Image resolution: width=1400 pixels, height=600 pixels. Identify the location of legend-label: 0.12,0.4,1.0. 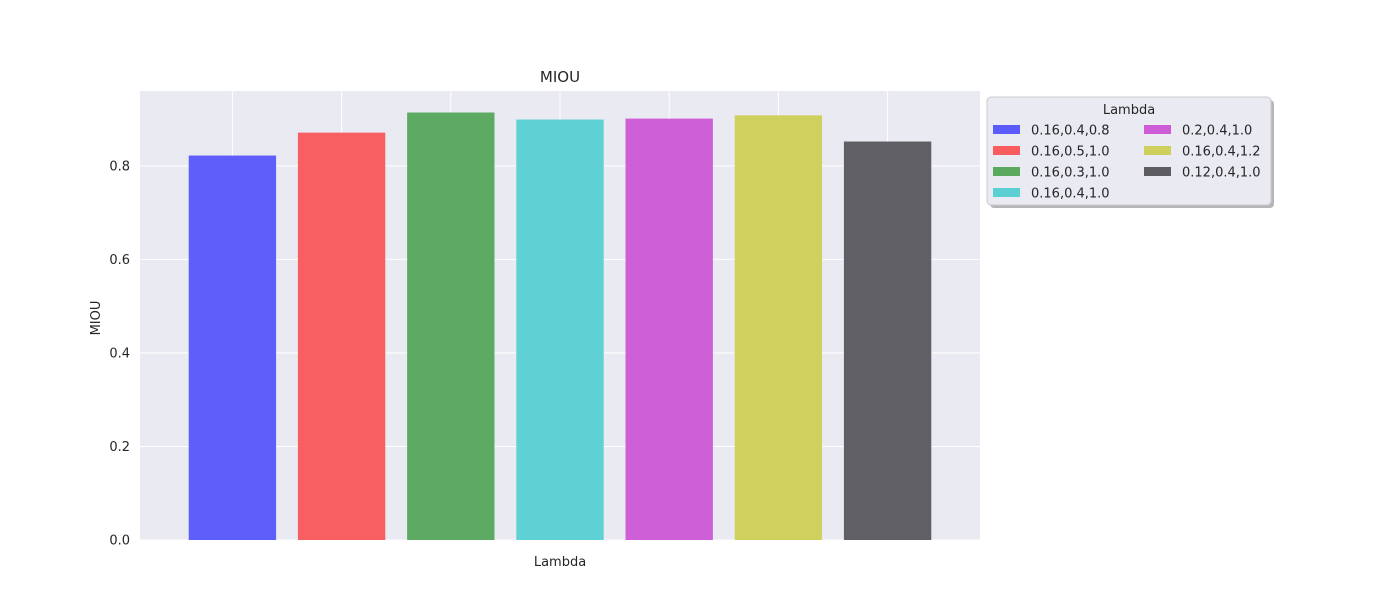
(1221, 173).